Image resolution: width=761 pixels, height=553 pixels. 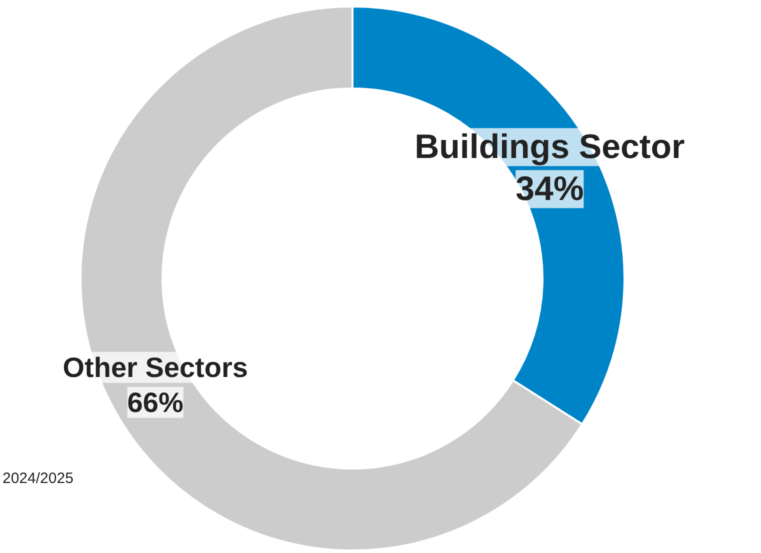 What do you see at coordinates (550, 189) in the screenshot?
I see `data-label: 34%` at bounding box center [550, 189].